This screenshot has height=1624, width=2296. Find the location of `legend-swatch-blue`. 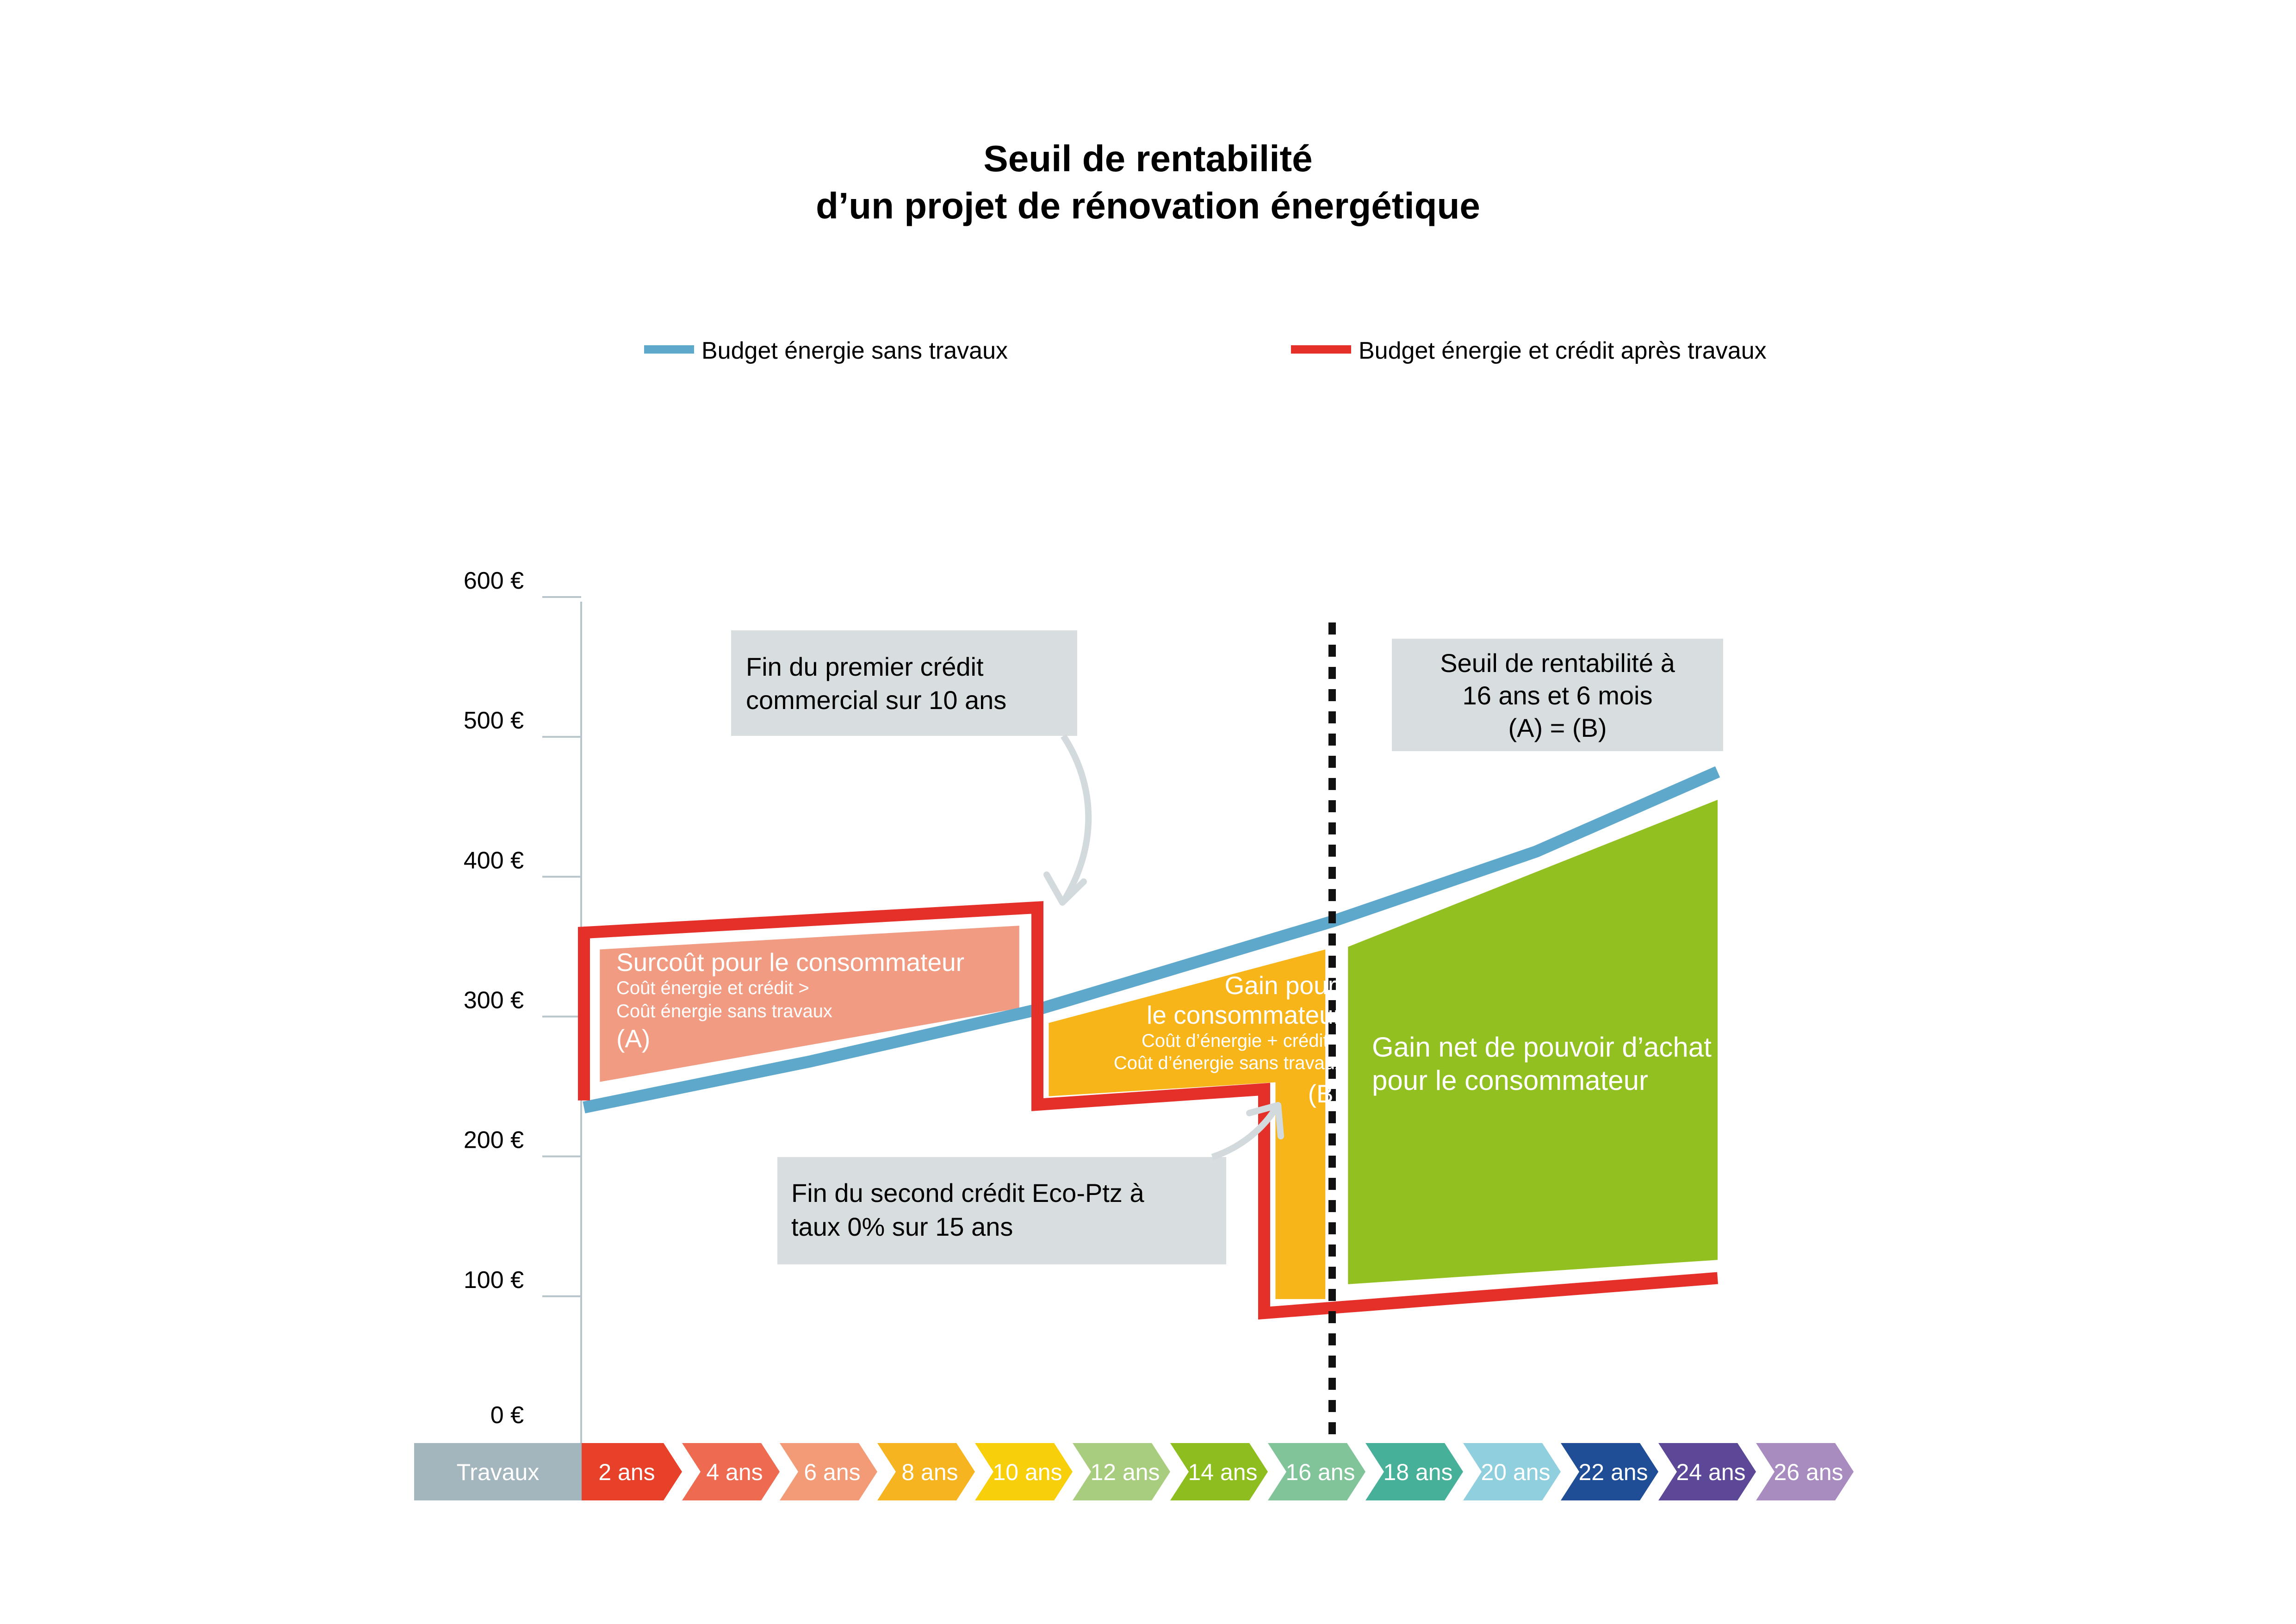

legend-swatch-blue is located at coordinates (669, 349).